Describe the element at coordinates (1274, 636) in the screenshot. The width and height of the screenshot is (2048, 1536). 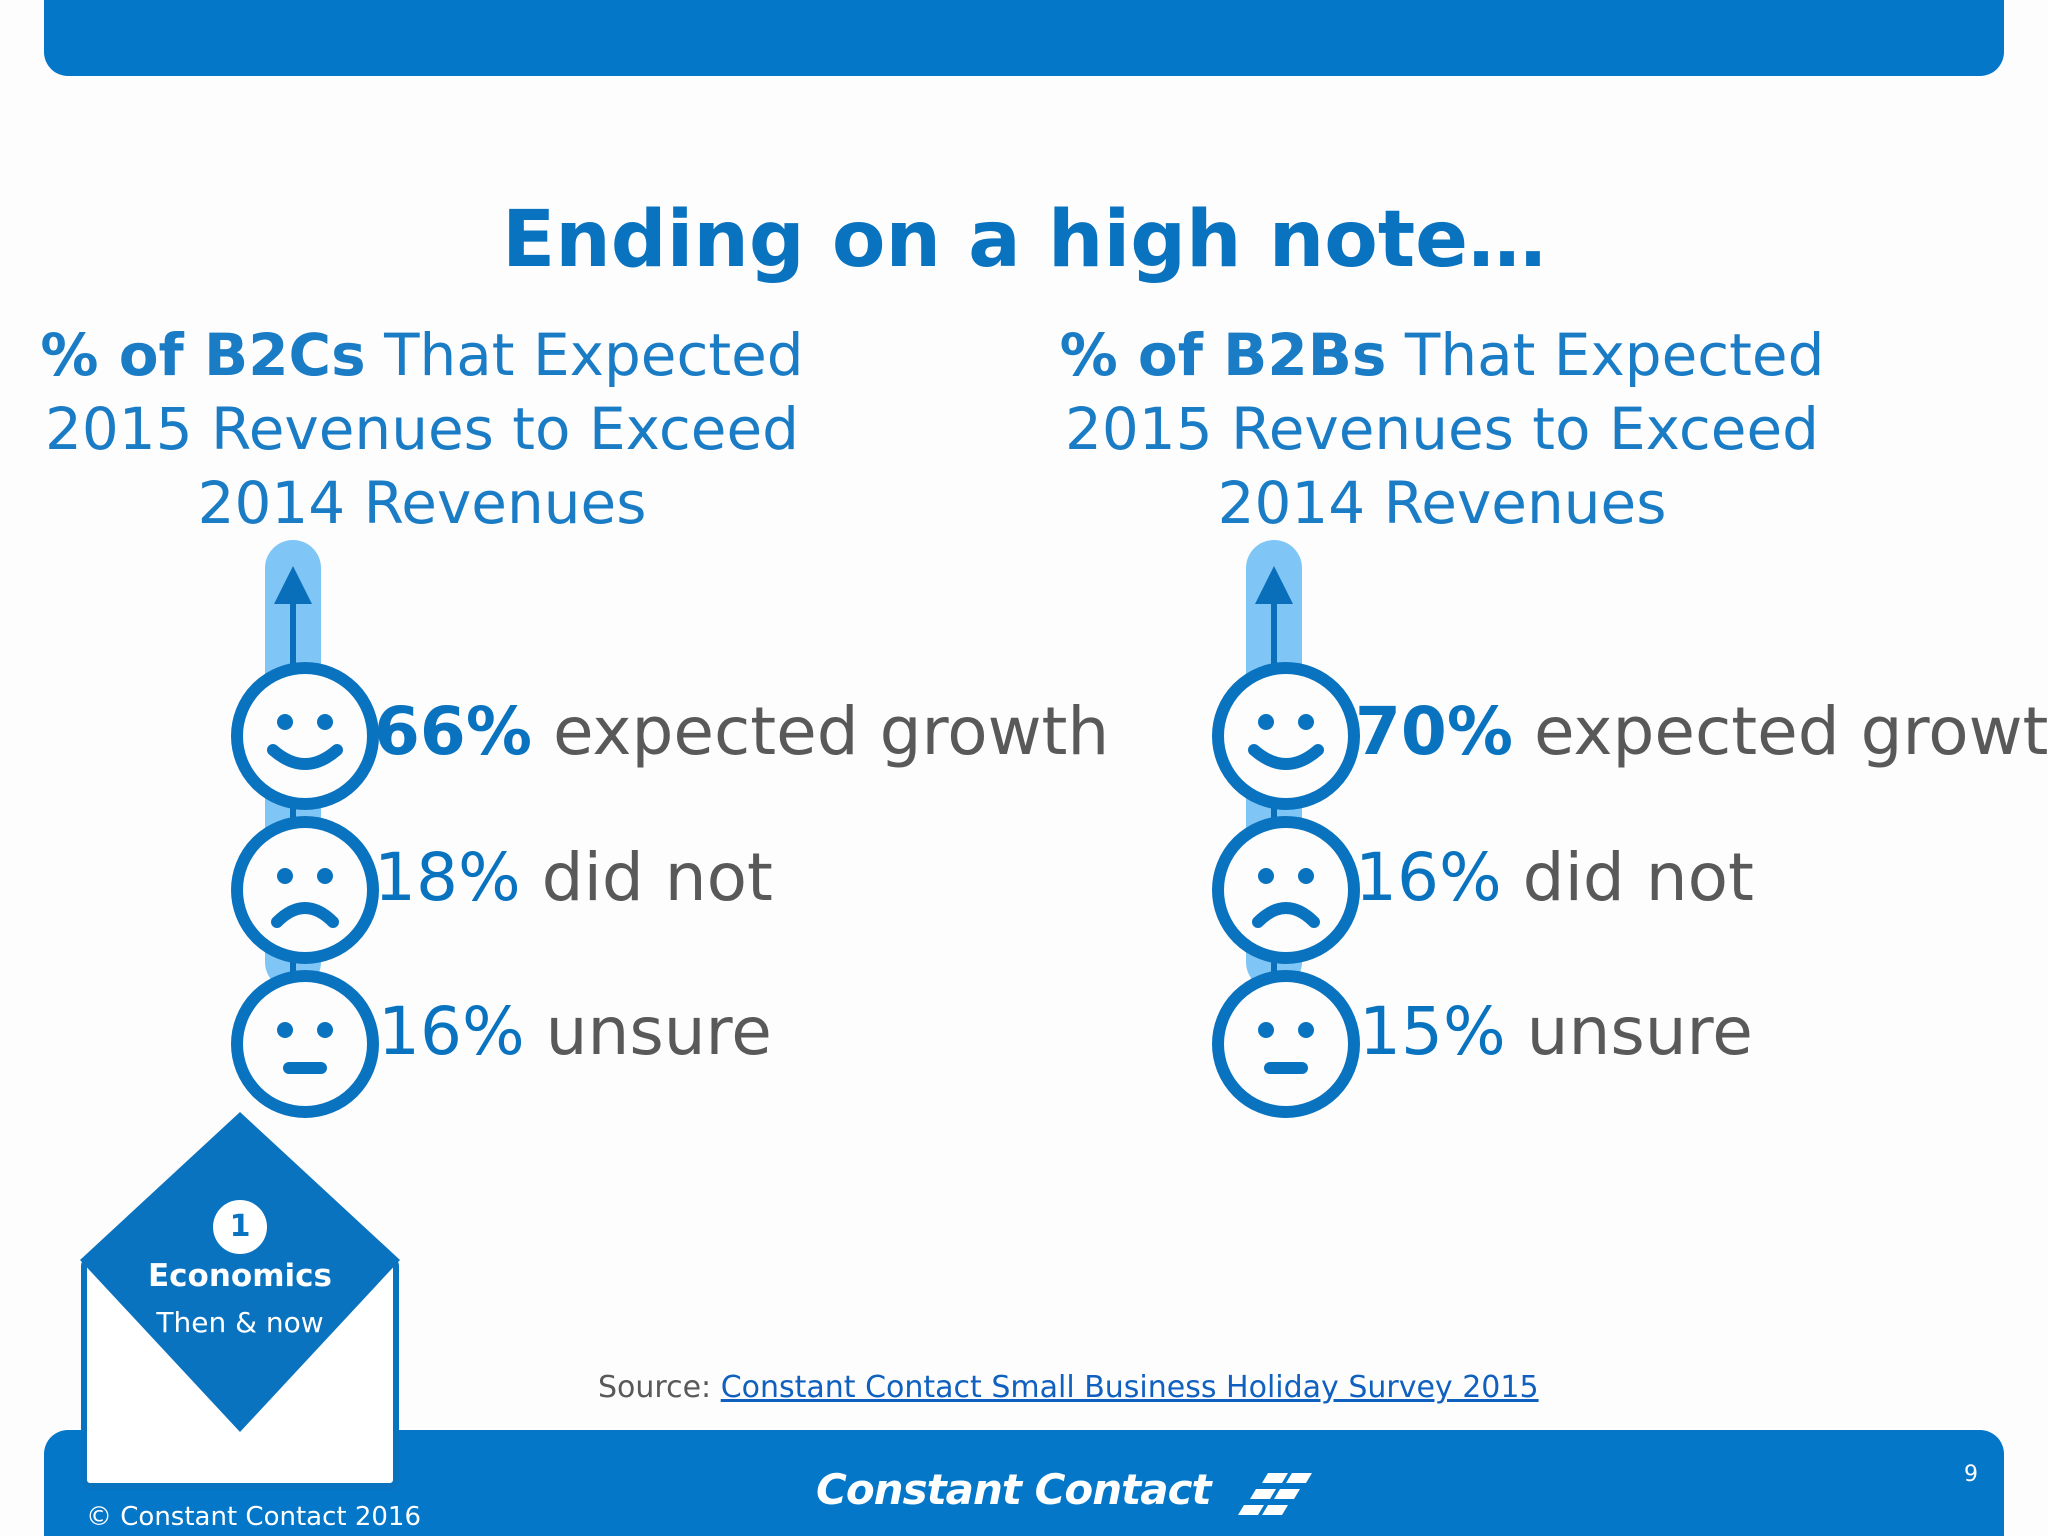
I see `right-arrow-shaft` at that location.